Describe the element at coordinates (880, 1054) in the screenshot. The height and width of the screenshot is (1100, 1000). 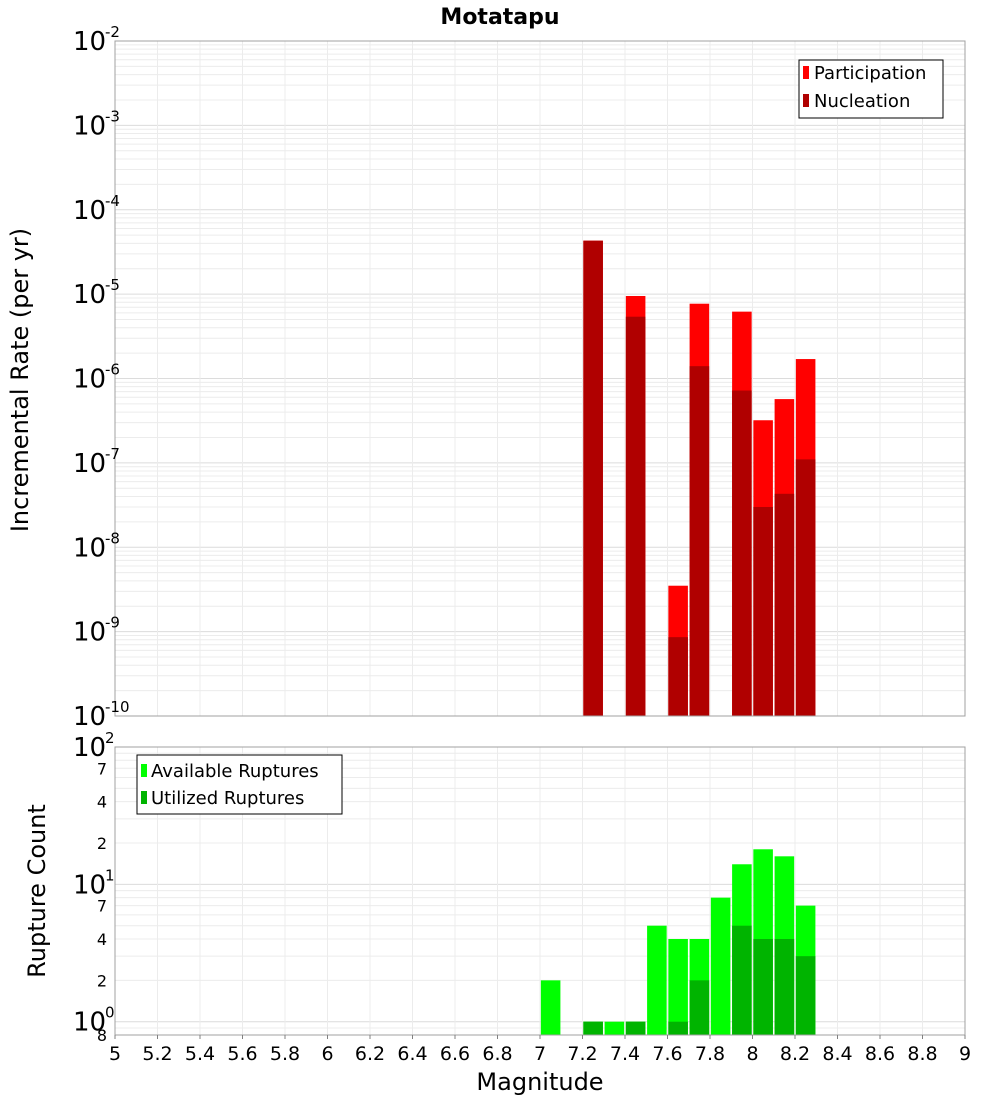
I see `x-tick-label: 8.6` at that location.